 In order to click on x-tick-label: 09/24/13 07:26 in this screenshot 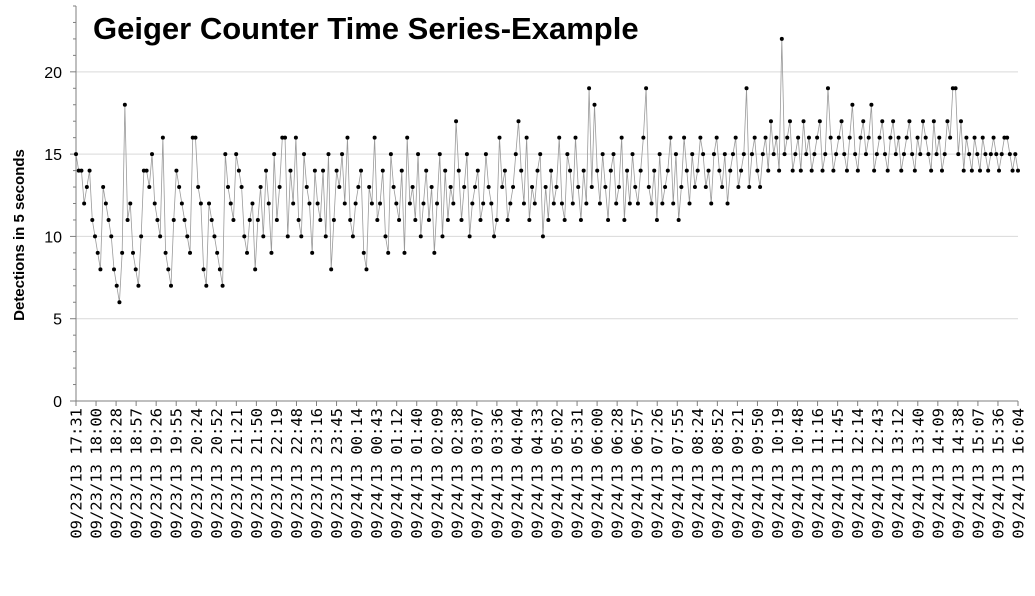, I will do `click(658, 473)`.